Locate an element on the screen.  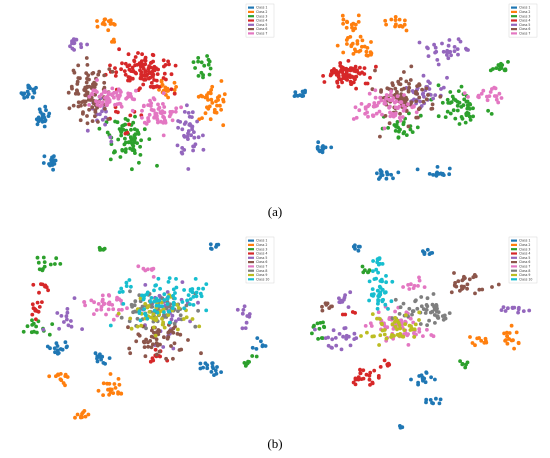
legend-label: Class 5 is located at coordinates (524, 25).